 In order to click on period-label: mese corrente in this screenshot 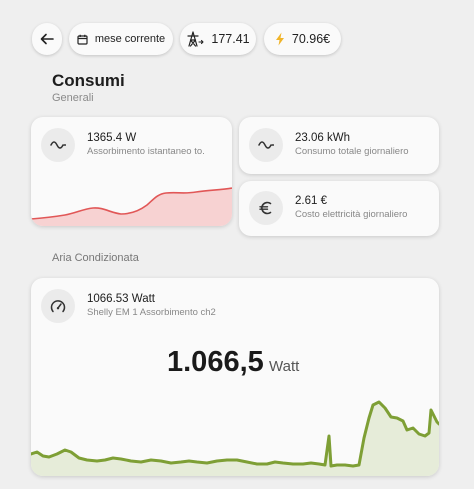, I will do `click(130, 39)`.